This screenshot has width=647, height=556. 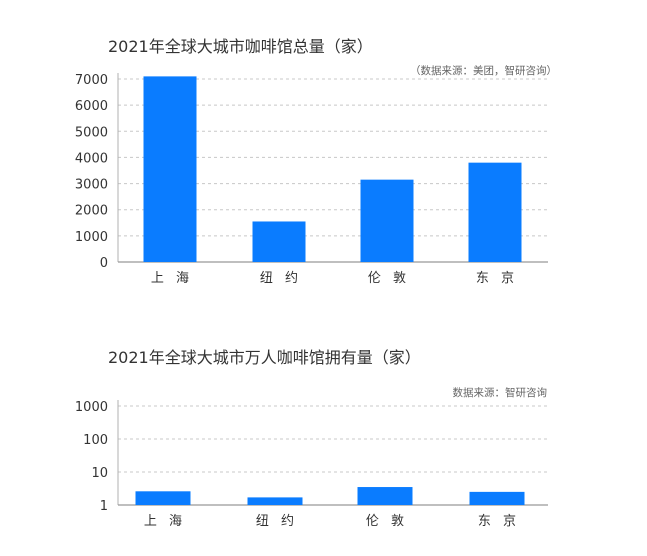 What do you see at coordinates (99, 473) in the screenshot?
I see `y-tick-label: 10` at bounding box center [99, 473].